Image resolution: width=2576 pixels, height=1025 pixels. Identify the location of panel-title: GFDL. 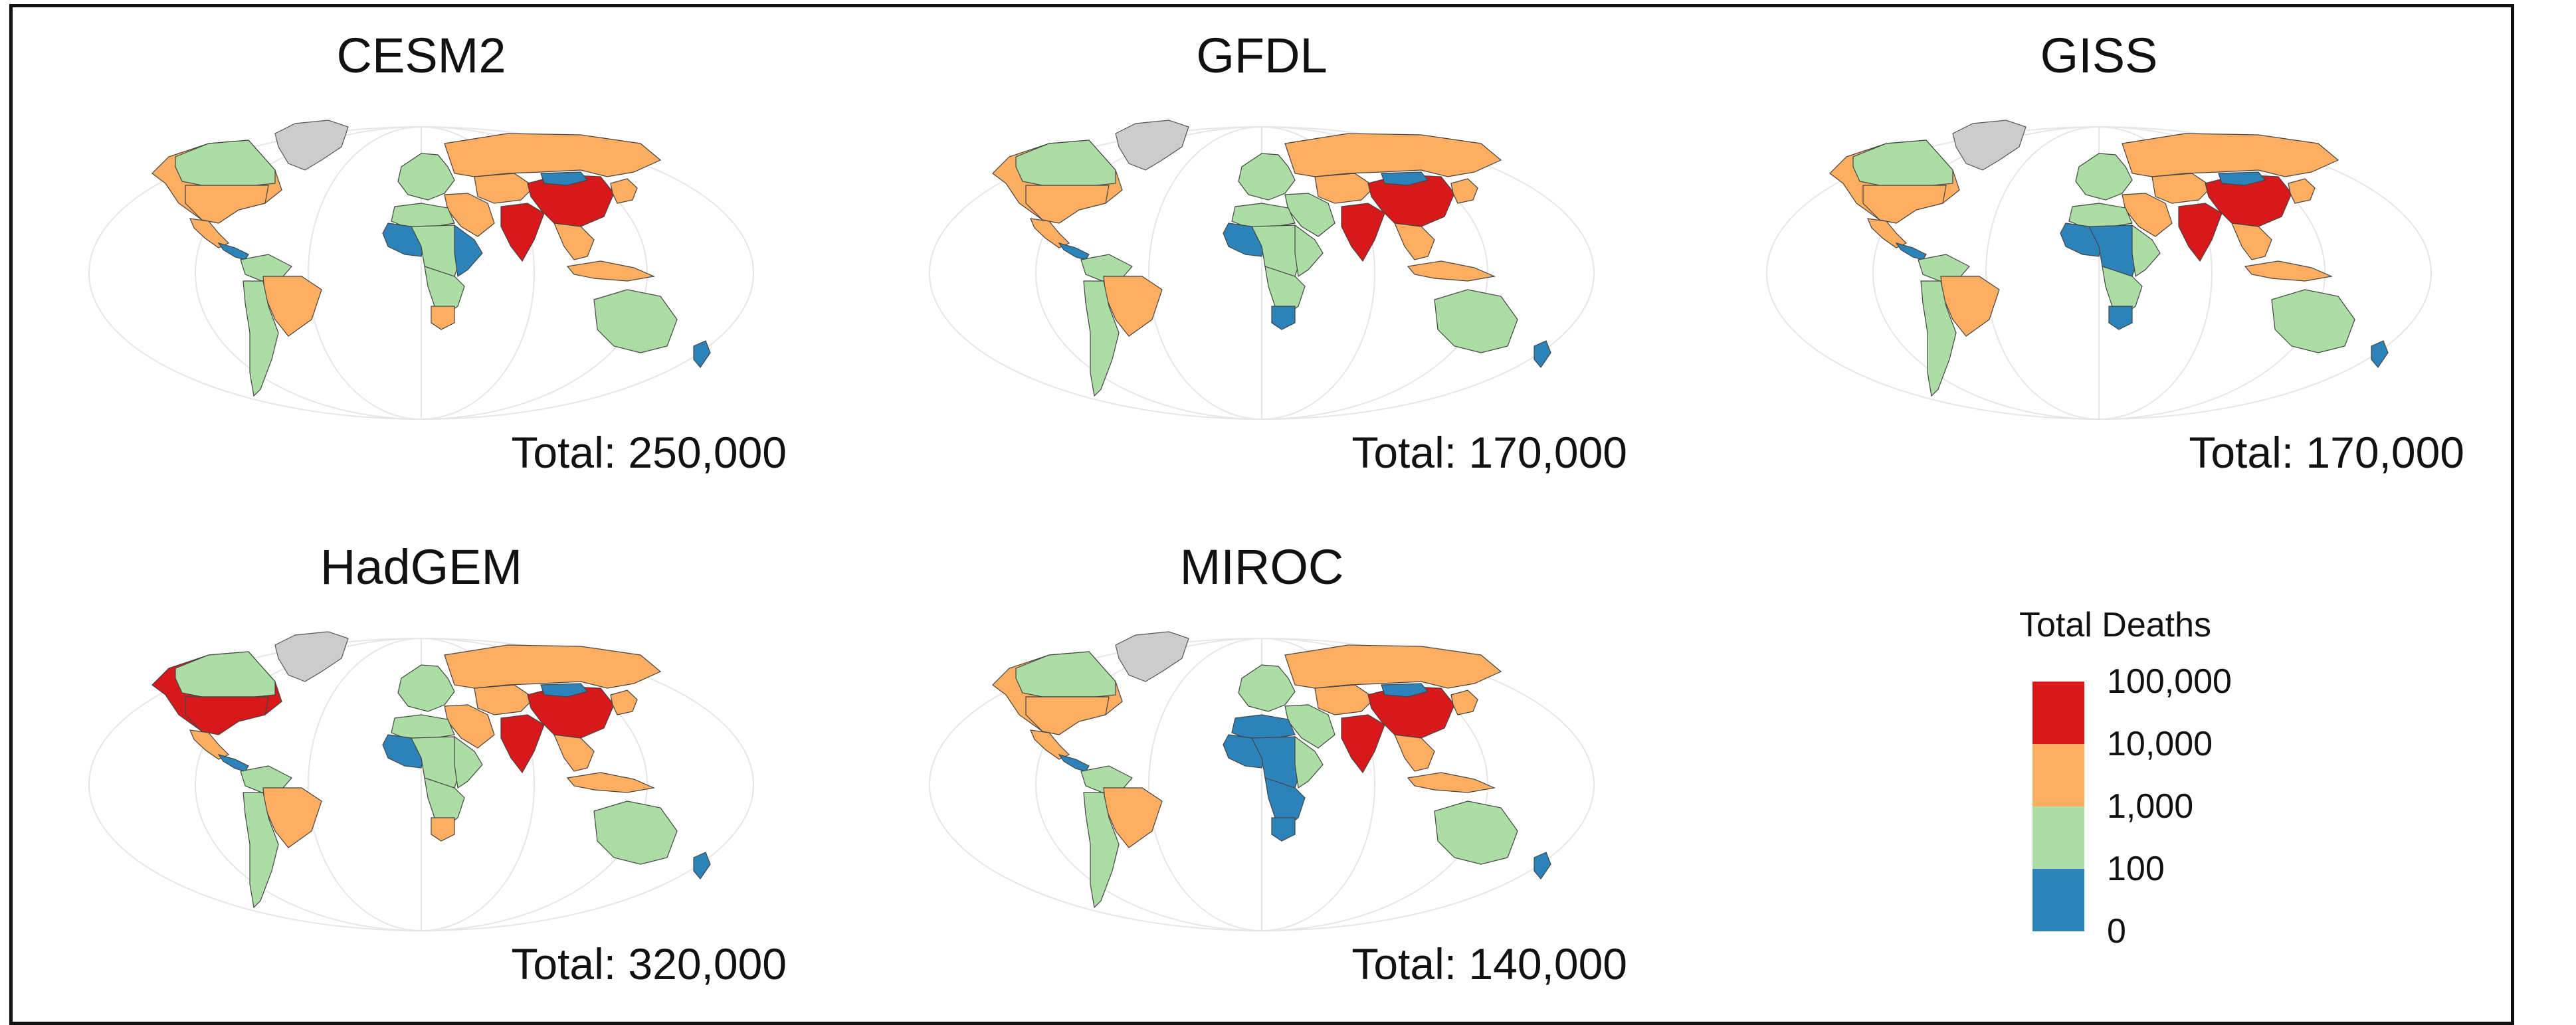
(1262, 55).